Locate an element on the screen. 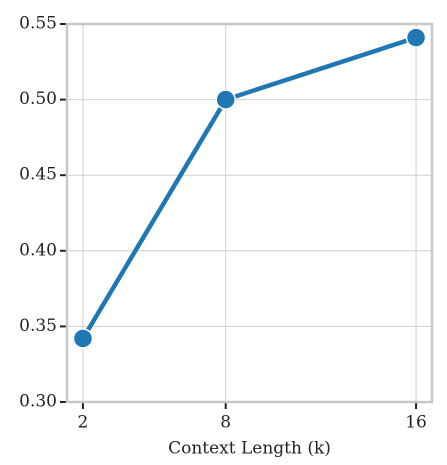  y-tick-label: 0.50 is located at coordinates (38, 99).